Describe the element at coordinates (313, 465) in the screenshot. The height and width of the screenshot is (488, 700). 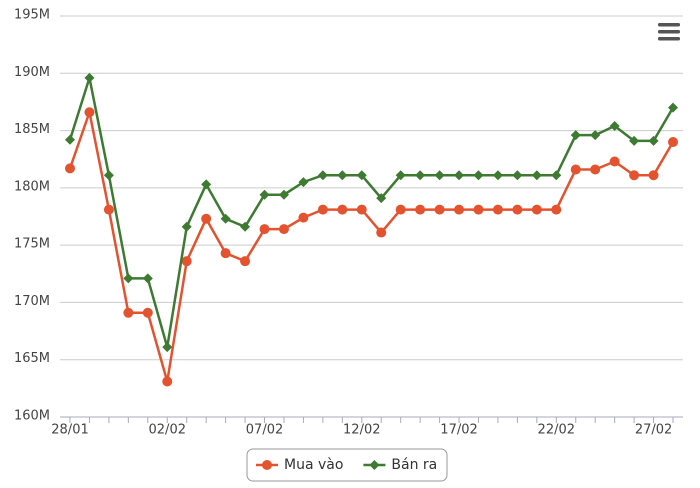
I see `legend-label: Mua vào` at that location.